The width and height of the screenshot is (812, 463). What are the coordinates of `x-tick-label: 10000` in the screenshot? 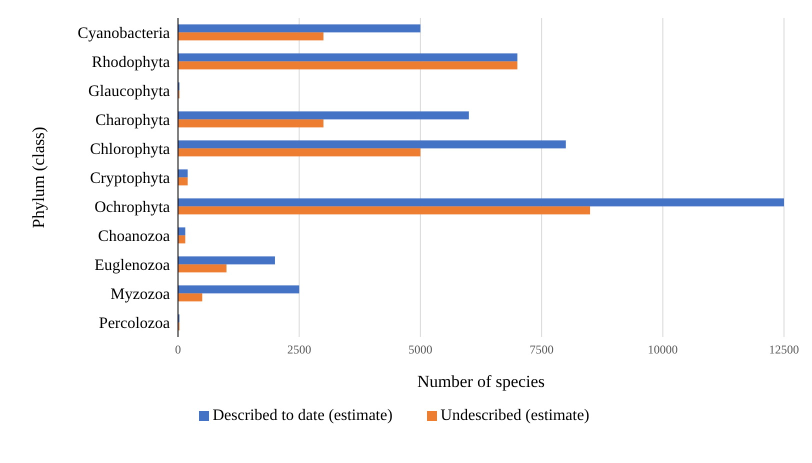 It's located at (663, 349).